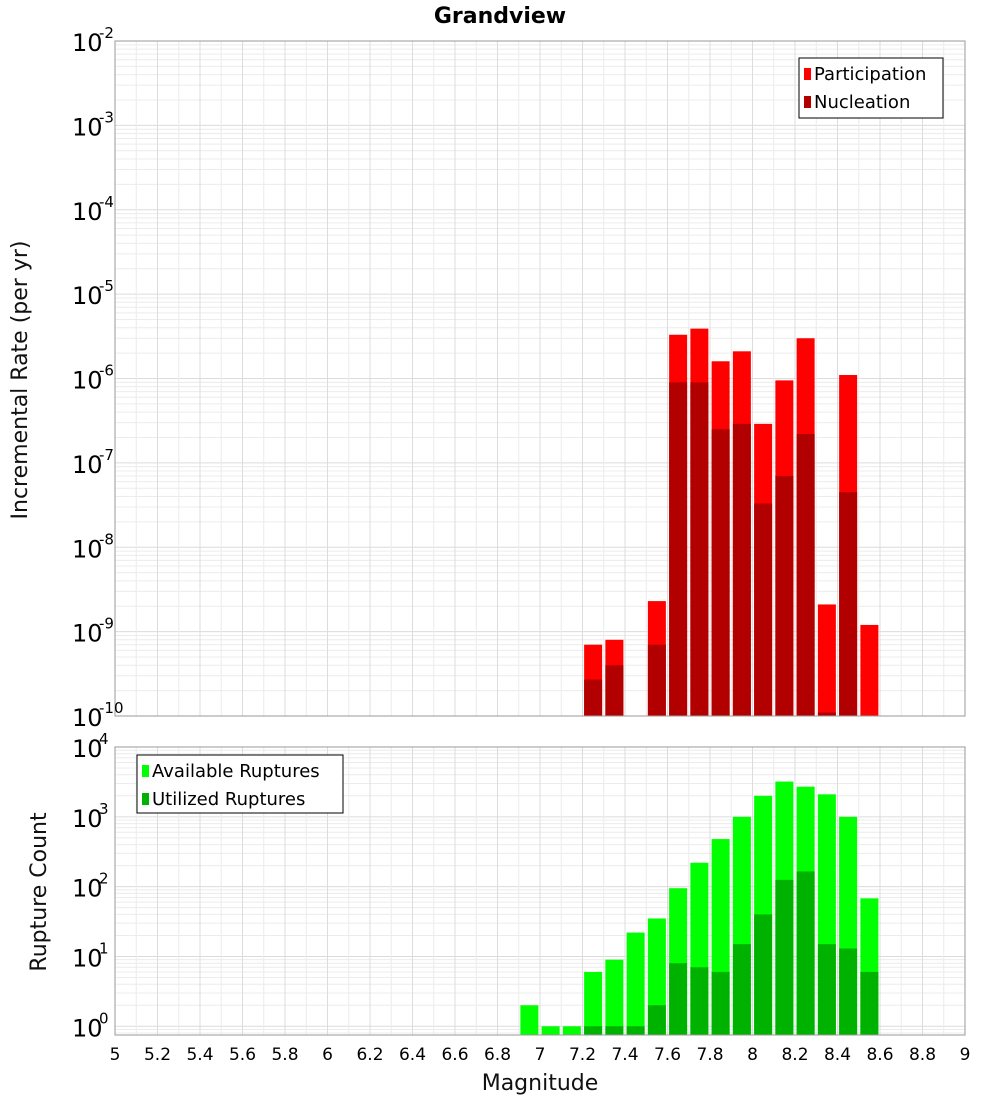 This screenshot has width=1000, height=1100. Describe the element at coordinates (540, 1083) in the screenshot. I see `x-axis-label: Magnitude` at that location.